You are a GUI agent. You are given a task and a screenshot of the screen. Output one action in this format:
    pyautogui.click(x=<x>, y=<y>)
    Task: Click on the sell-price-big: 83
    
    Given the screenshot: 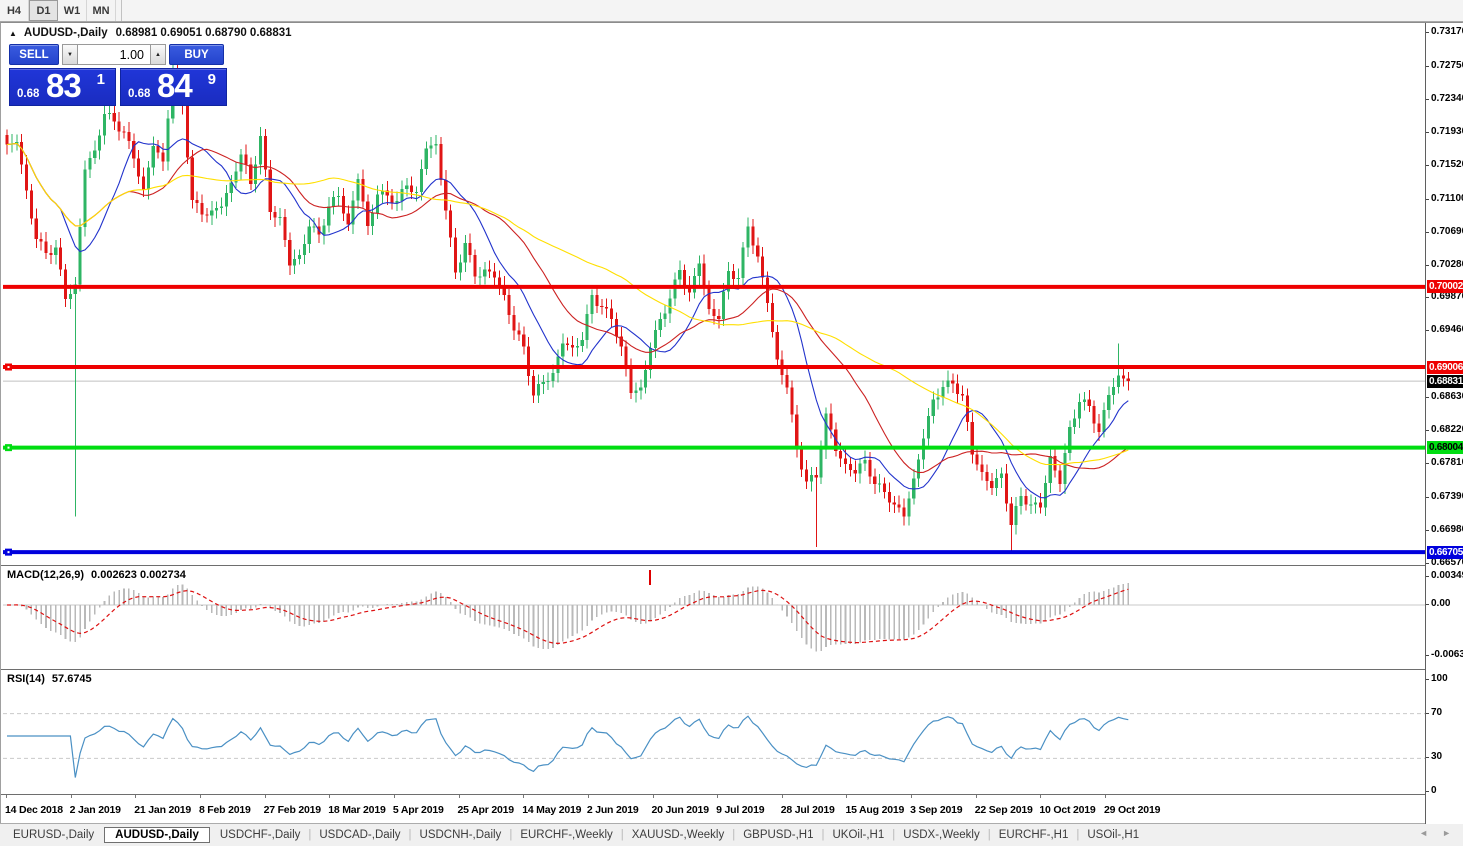 What is the action you would take?
    pyautogui.click(x=64, y=85)
    